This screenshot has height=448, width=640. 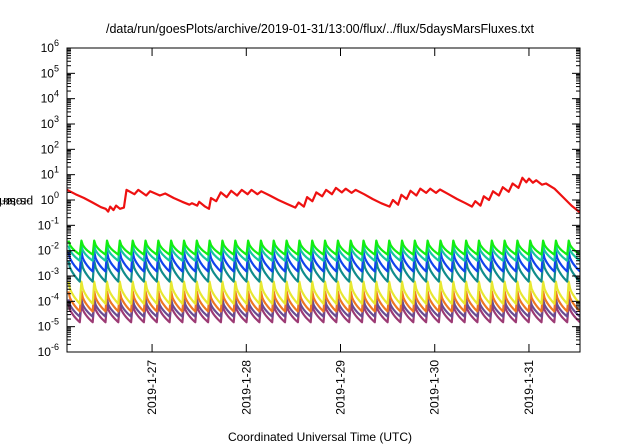 I want to click on y-tick-label: 10², so click(x=50, y=147).